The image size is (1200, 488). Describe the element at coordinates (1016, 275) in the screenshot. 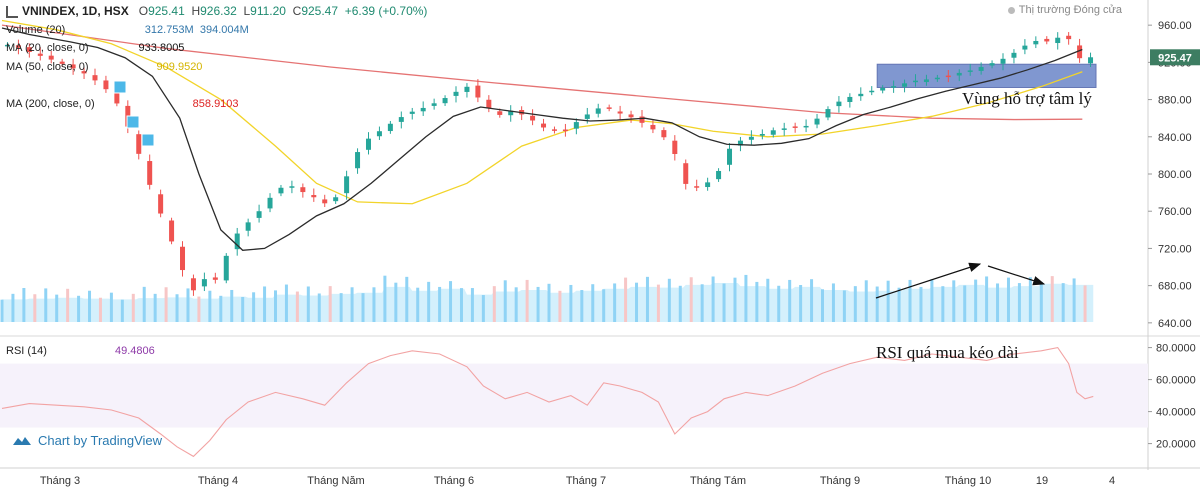

I see `trend-arrow-down` at that location.